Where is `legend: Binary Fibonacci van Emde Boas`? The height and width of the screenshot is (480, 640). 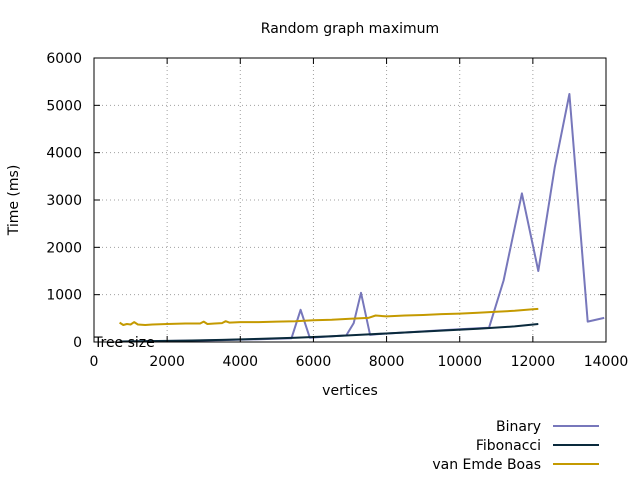
legend: Binary Fibonacci van Emde Boas is located at coordinates (515, 446).